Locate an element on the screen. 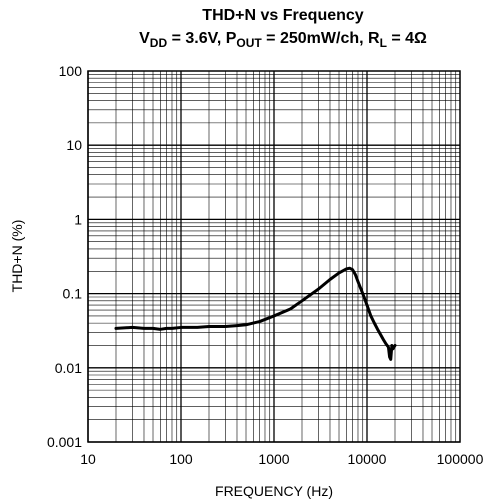 The image size is (492, 504). thd-n-curve is located at coordinates (255, 313).